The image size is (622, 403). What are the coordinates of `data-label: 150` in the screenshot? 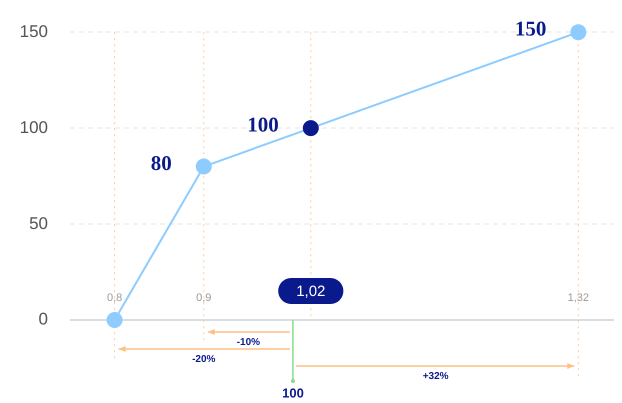 It's located at (530, 28).